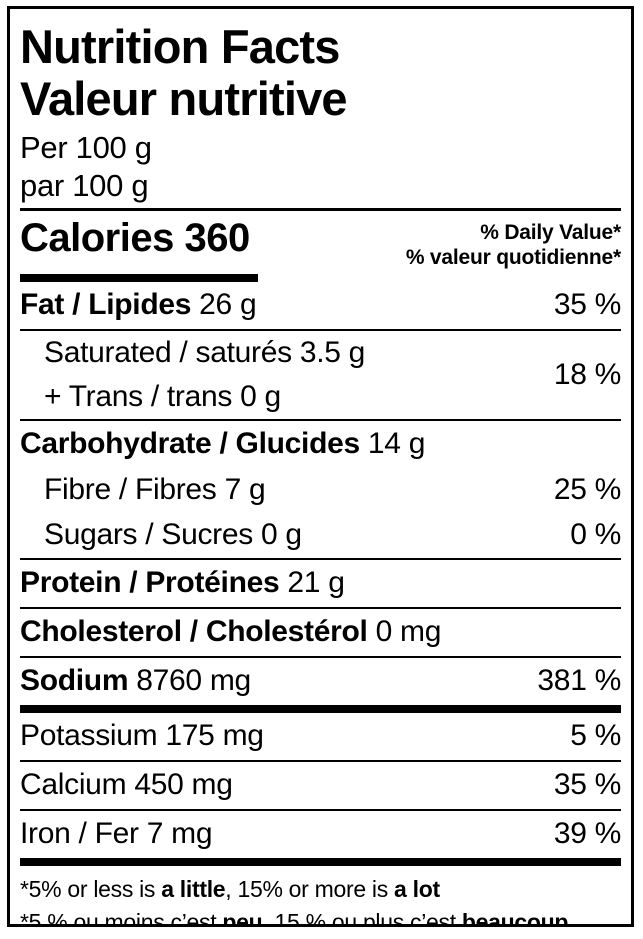 The width and height of the screenshot is (643, 939). I want to click on row-saturated-amount: 3.5 g, so click(332, 352).